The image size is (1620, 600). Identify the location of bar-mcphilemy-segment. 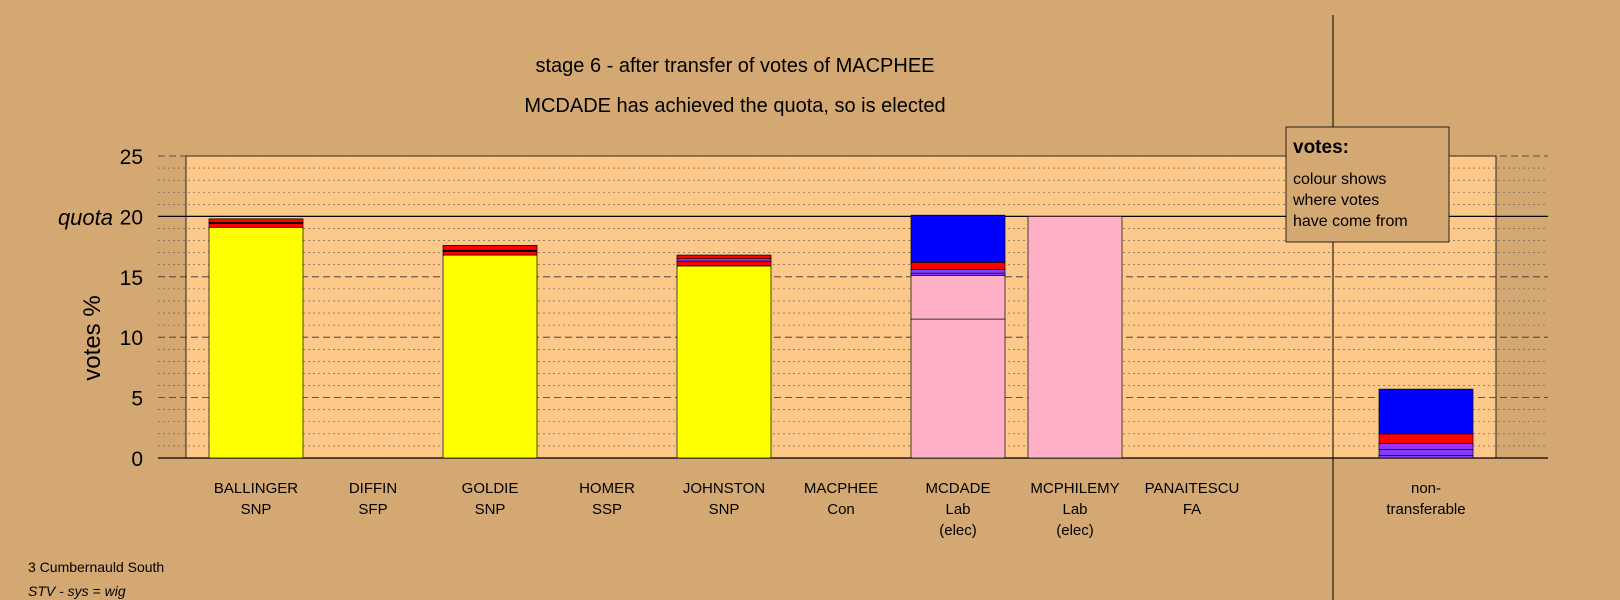
(1075, 337).